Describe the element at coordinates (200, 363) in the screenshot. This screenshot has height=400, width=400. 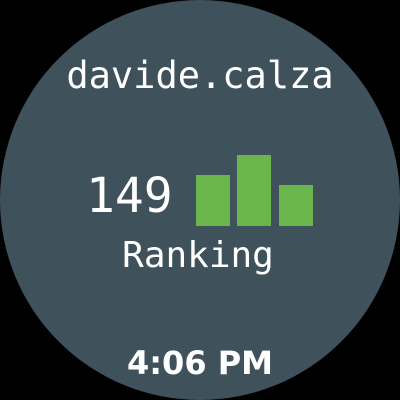
I see `clock-time: 4:06 PM` at that location.